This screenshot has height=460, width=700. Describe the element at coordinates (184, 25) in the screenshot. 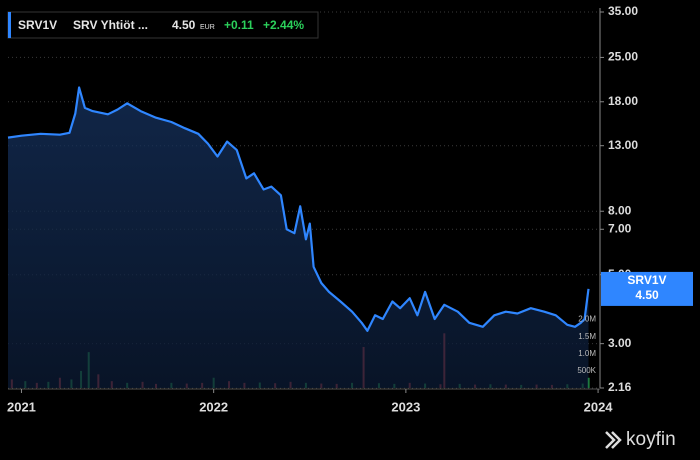

I see `header-price: 4.50` at that location.